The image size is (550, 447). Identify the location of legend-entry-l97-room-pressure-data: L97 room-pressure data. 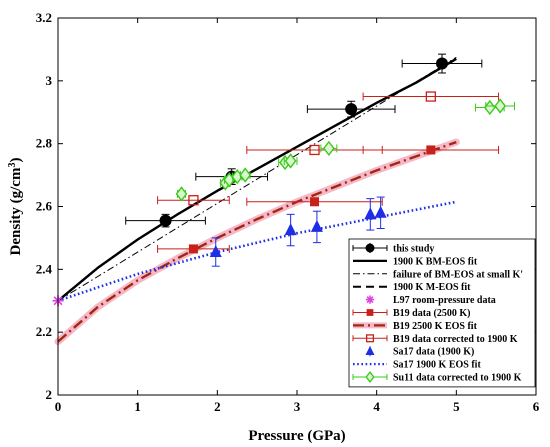
(430, 300).